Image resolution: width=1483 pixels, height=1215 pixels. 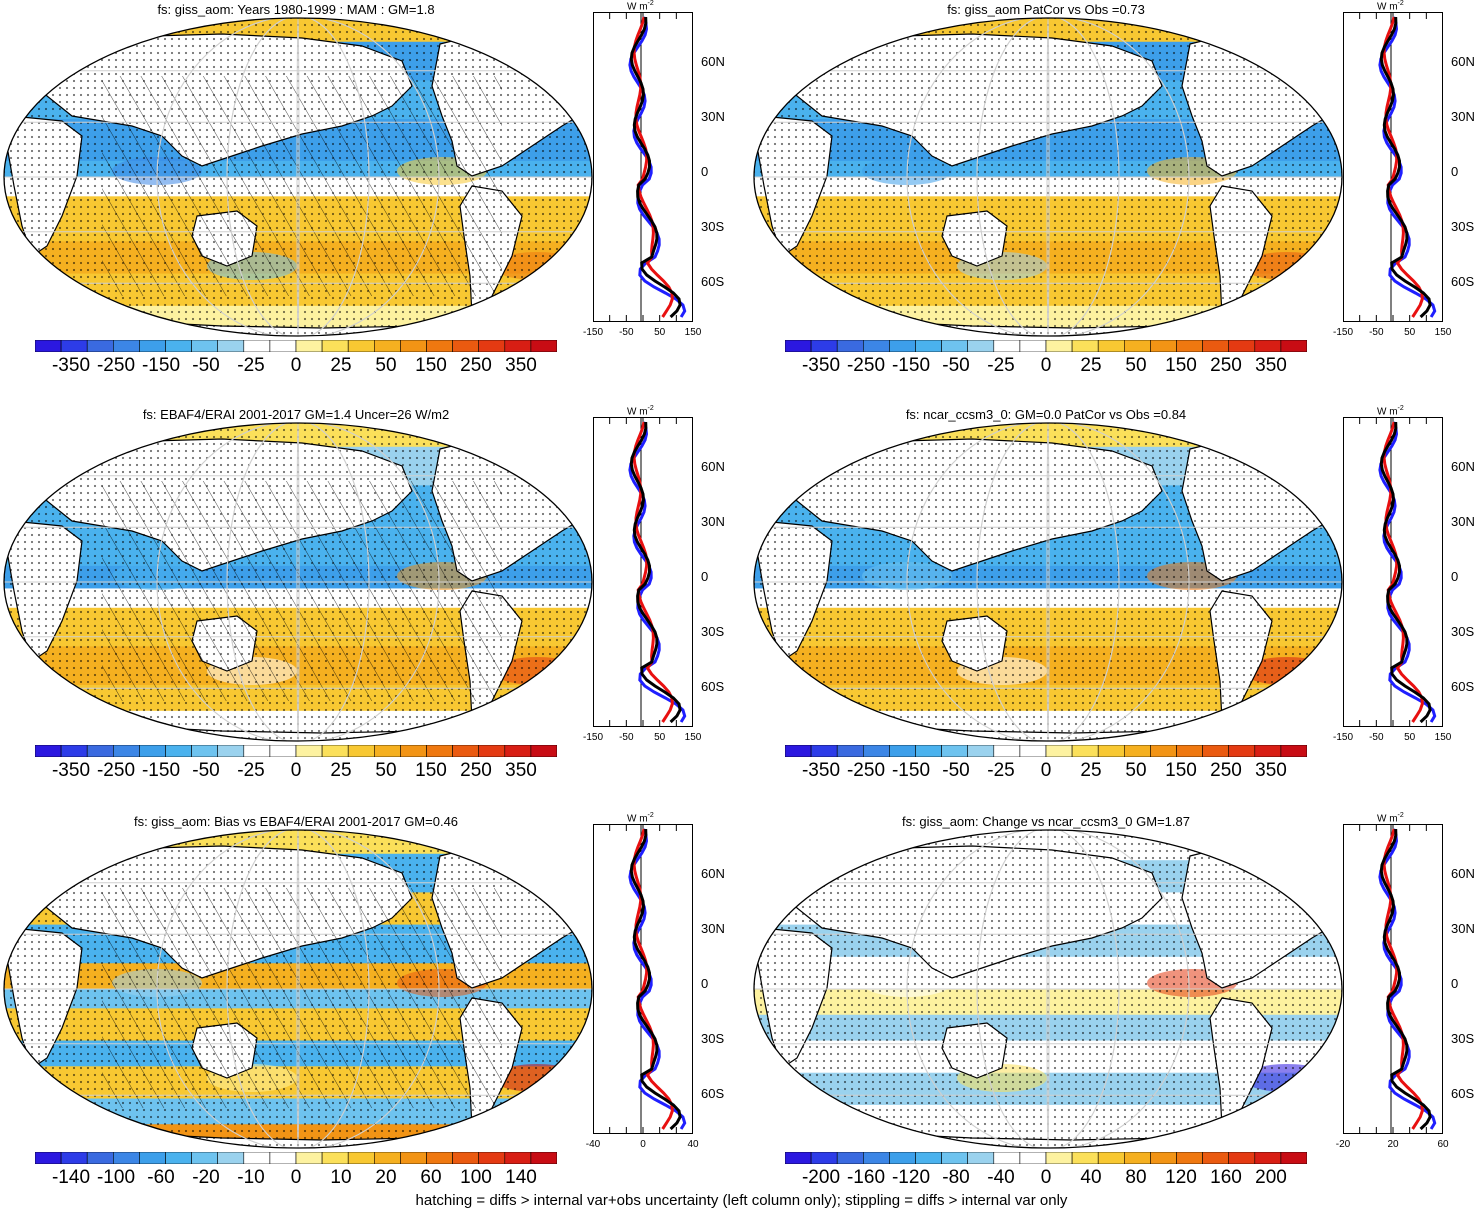 What do you see at coordinates (1463, 928) in the screenshot?
I see `latitude-label: 30N` at bounding box center [1463, 928].